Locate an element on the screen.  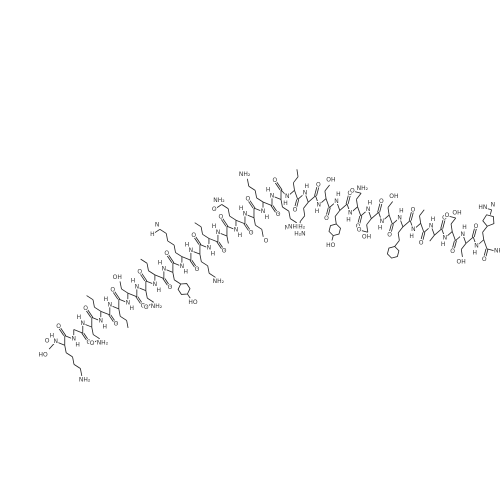
atom-label: NH is located at coordinates (292, 227).